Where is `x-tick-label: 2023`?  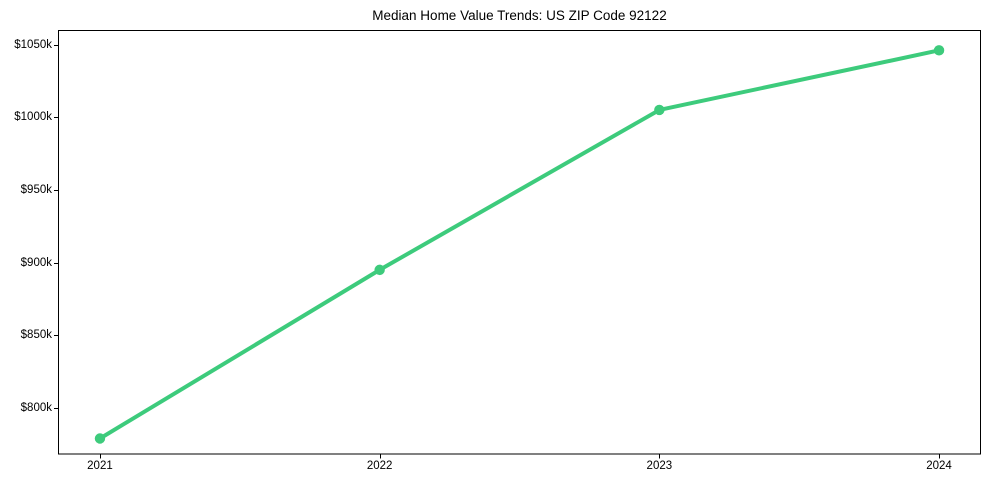 x-tick-label: 2023 is located at coordinates (659, 466).